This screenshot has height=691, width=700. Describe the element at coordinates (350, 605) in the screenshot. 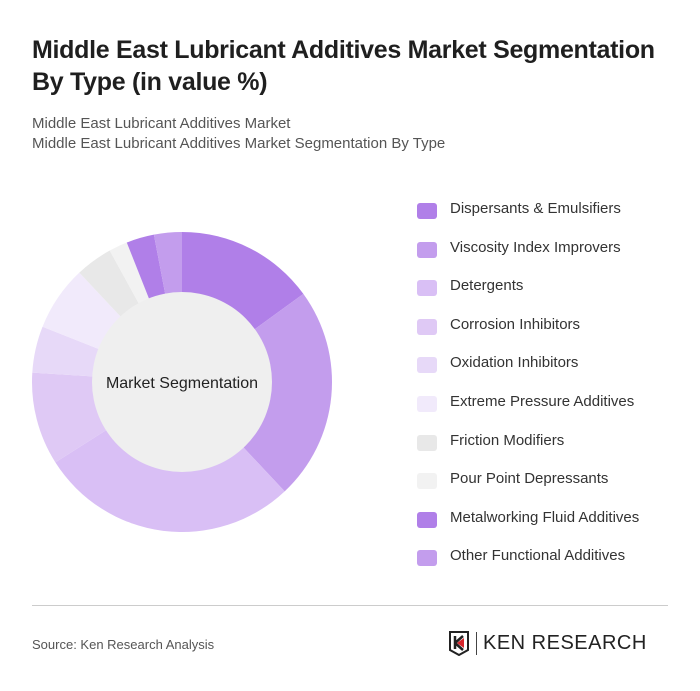

I see `divider` at that location.